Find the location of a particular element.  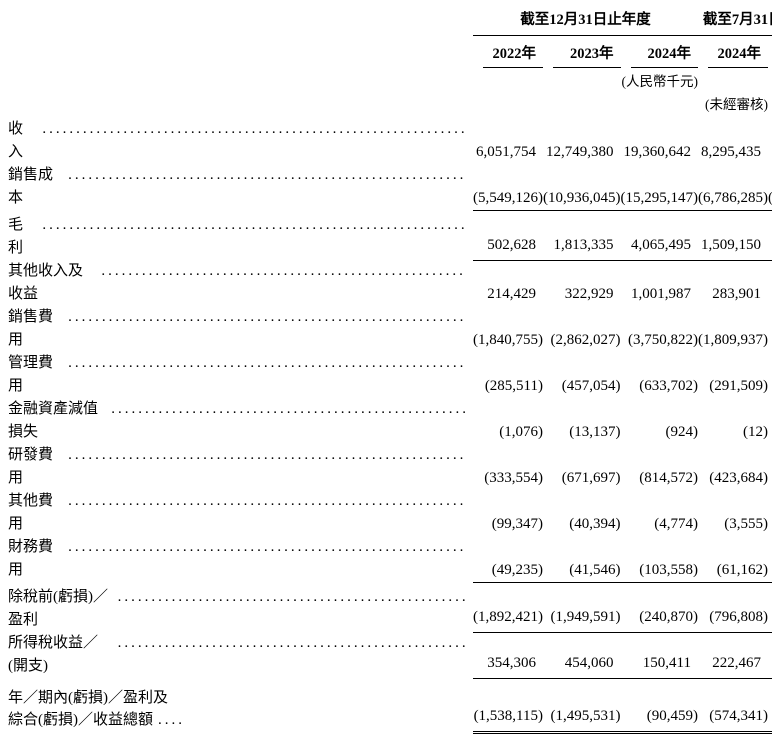

value-fy2022: (5,549,126) is located at coordinates (508, 197).